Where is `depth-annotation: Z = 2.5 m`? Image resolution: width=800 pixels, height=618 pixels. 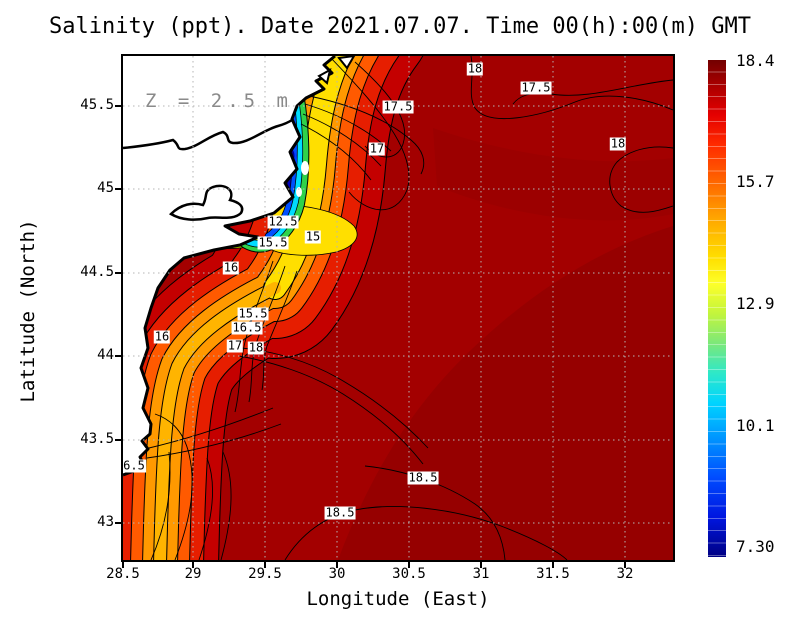 depth-annotation: Z = 2.5 m is located at coordinates (219, 101).